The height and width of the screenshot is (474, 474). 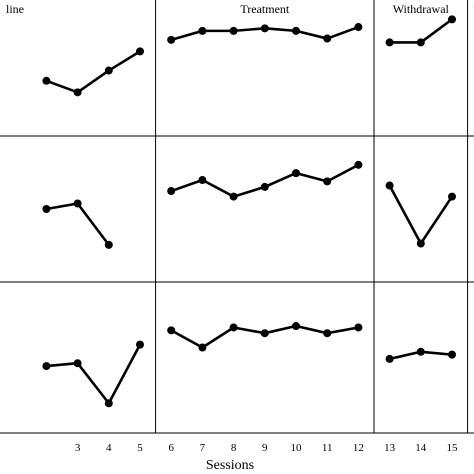 I want to click on x-tick-label-12: 12, so click(x=358, y=448).